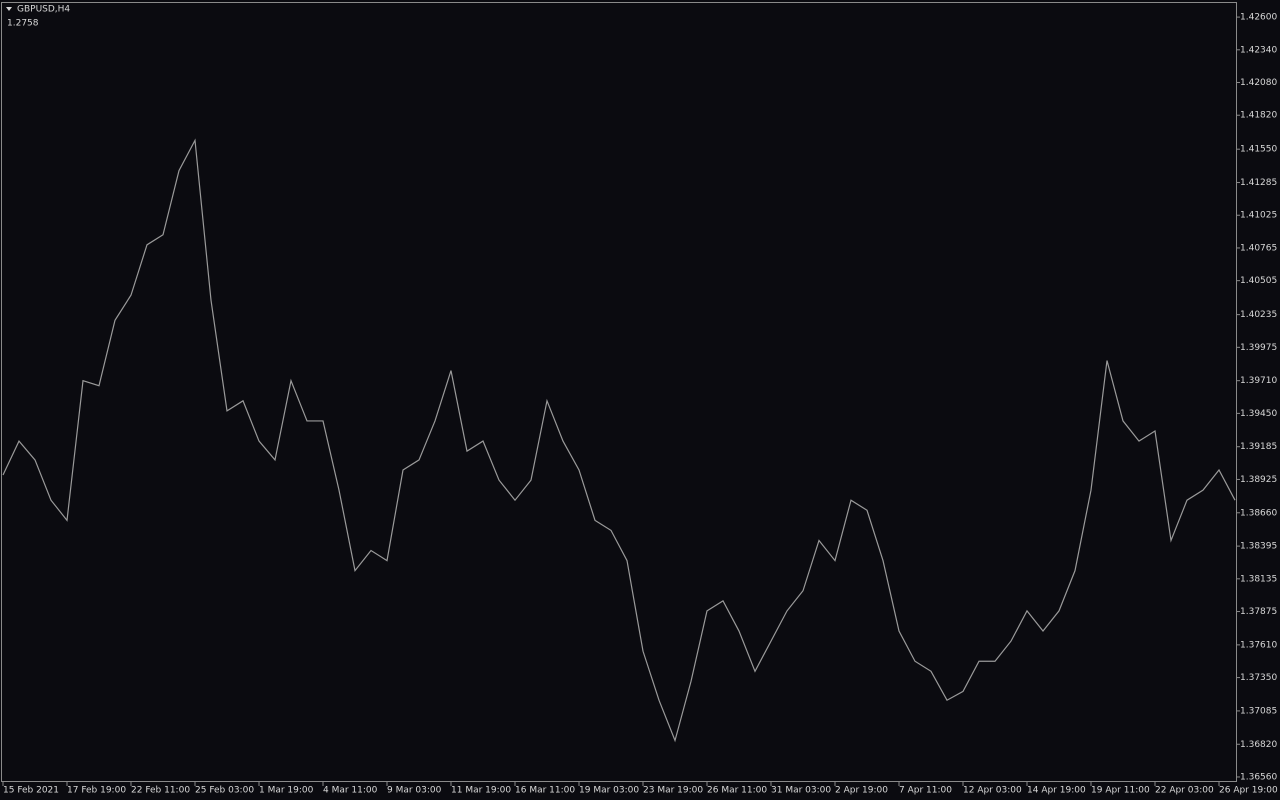 The image size is (1280, 800). I want to click on y-tick-label: 1.36820, so click(1258, 745).